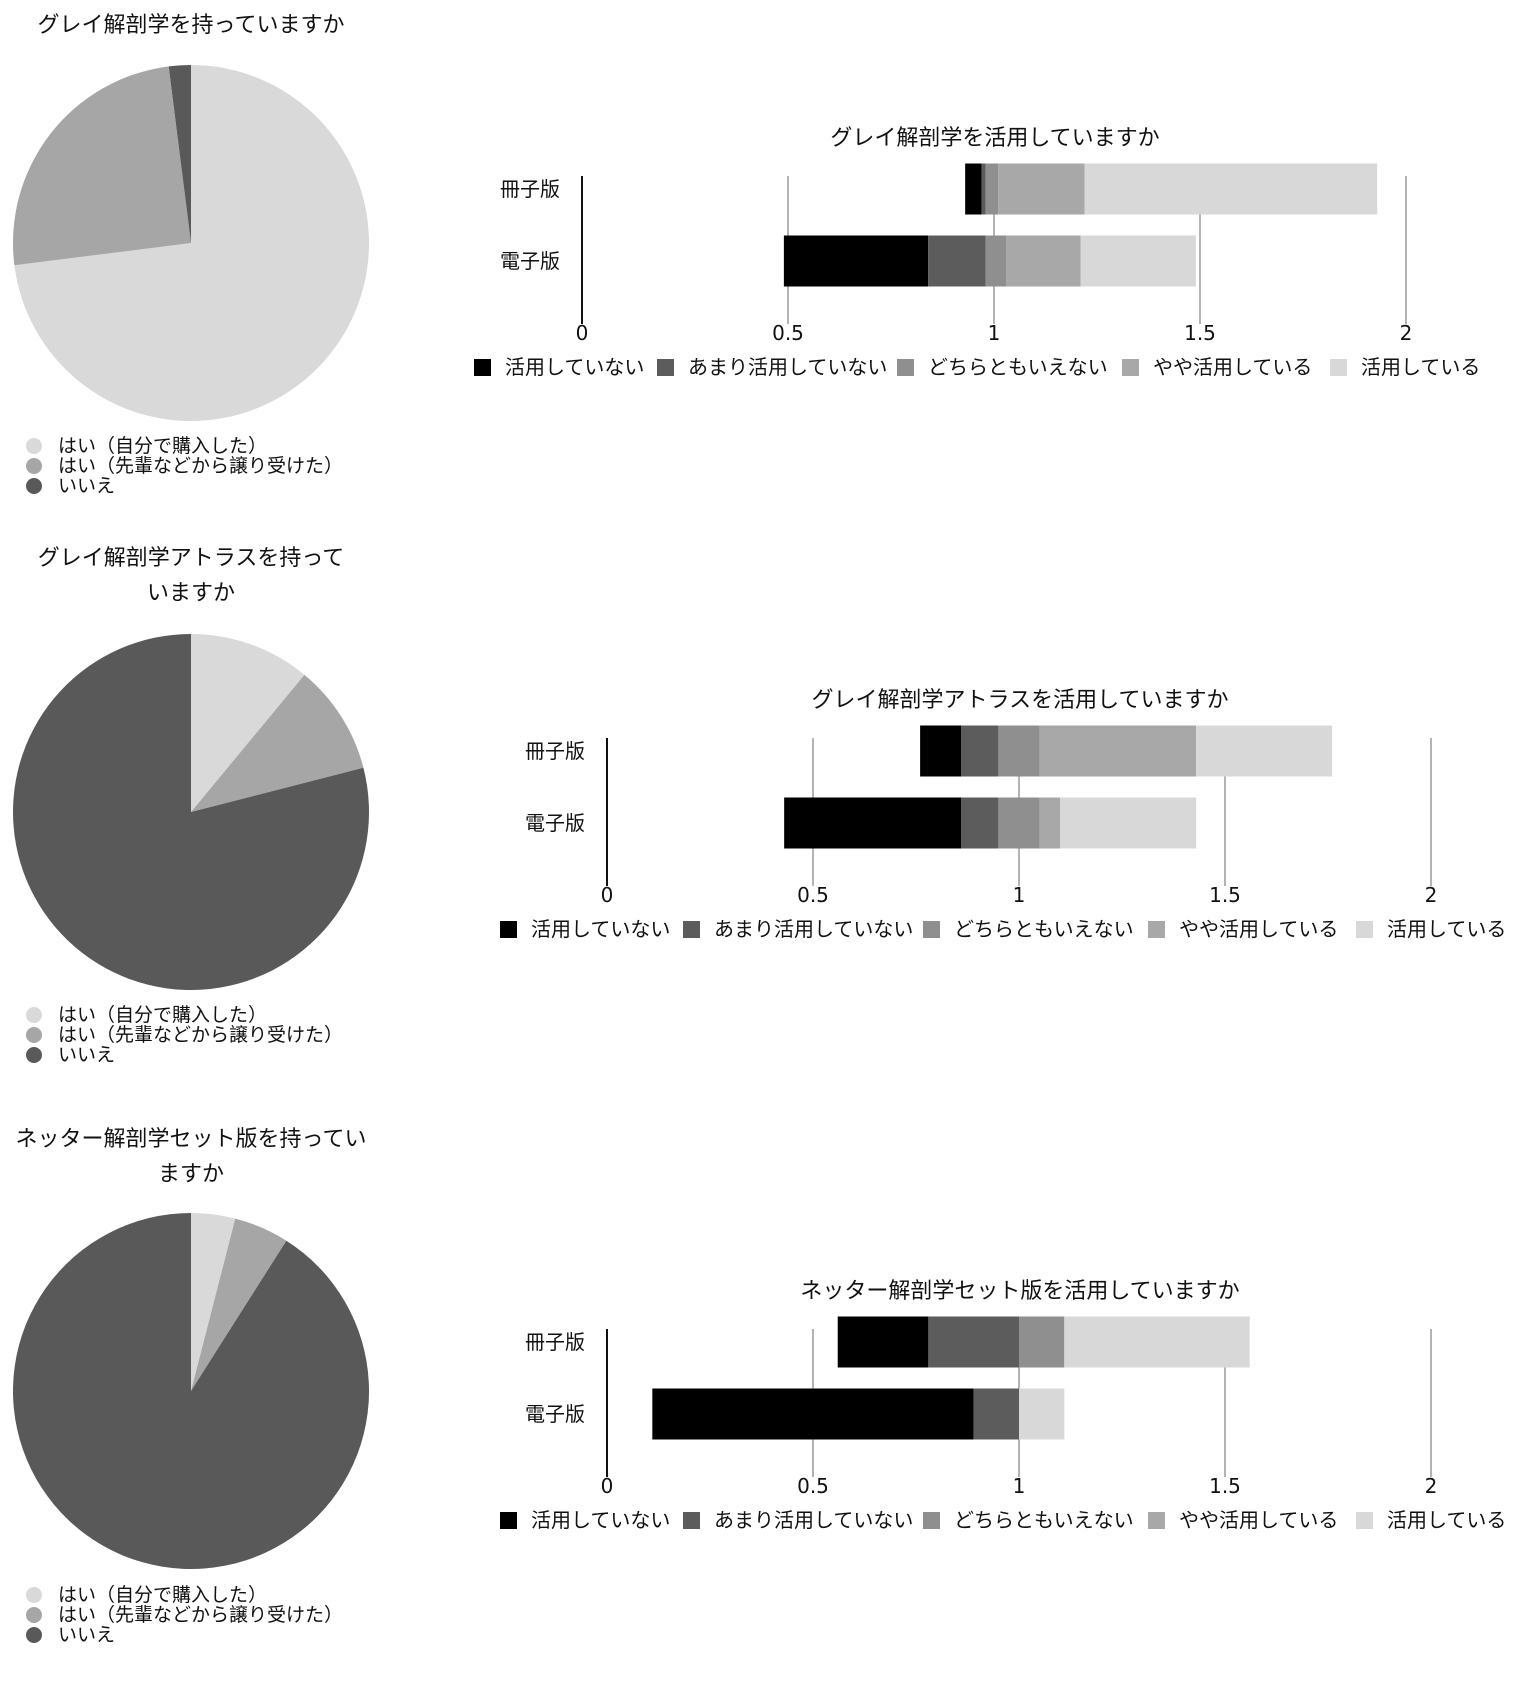 The height and width of the screenshot is (1686, 1516). What do you see at coordinates (191, 1174) in the screenshot?
I see `pie-title: ますか` at bounding box center [191, 1174].